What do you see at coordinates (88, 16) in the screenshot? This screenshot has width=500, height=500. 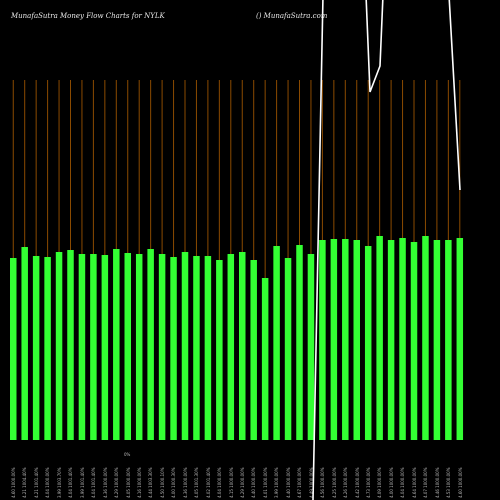 I see `chart-title: MunafaSutra Money Flow Charts for NYLK` at bounding box center [88, 16].